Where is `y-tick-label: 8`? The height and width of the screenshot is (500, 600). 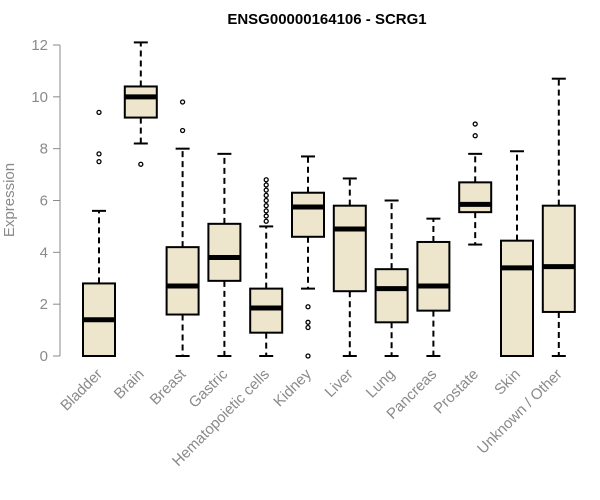 y-tick-label: 8 is located at coordinates (44, 149).